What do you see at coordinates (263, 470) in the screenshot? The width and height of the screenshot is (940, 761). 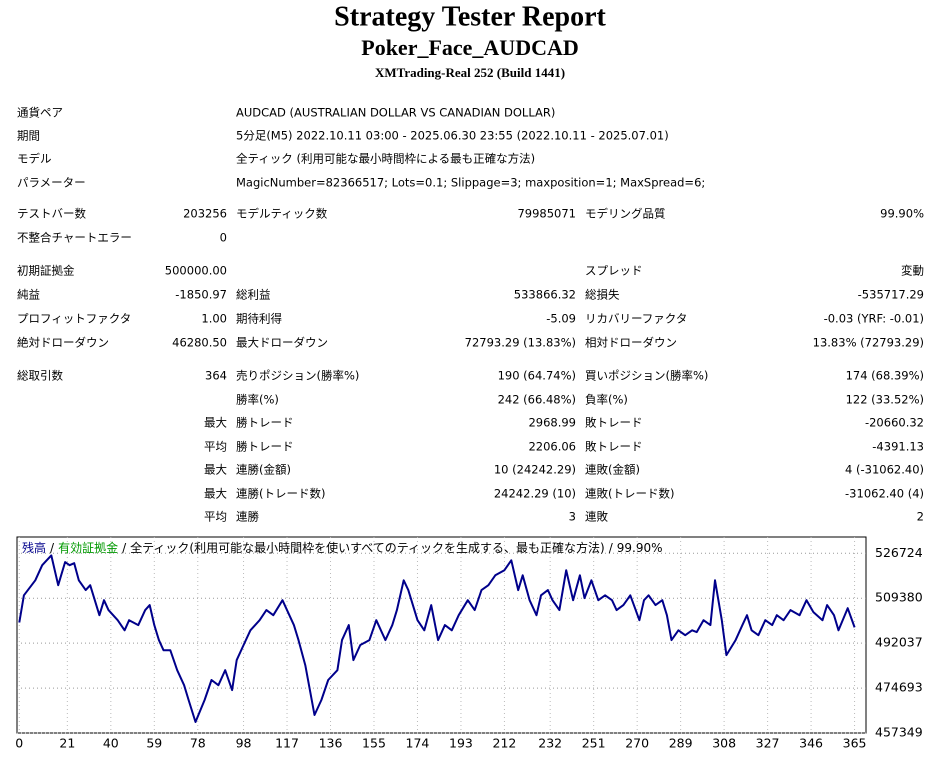 I see `stat-label: 連勝(金額)` at bounding box center [263, 470].